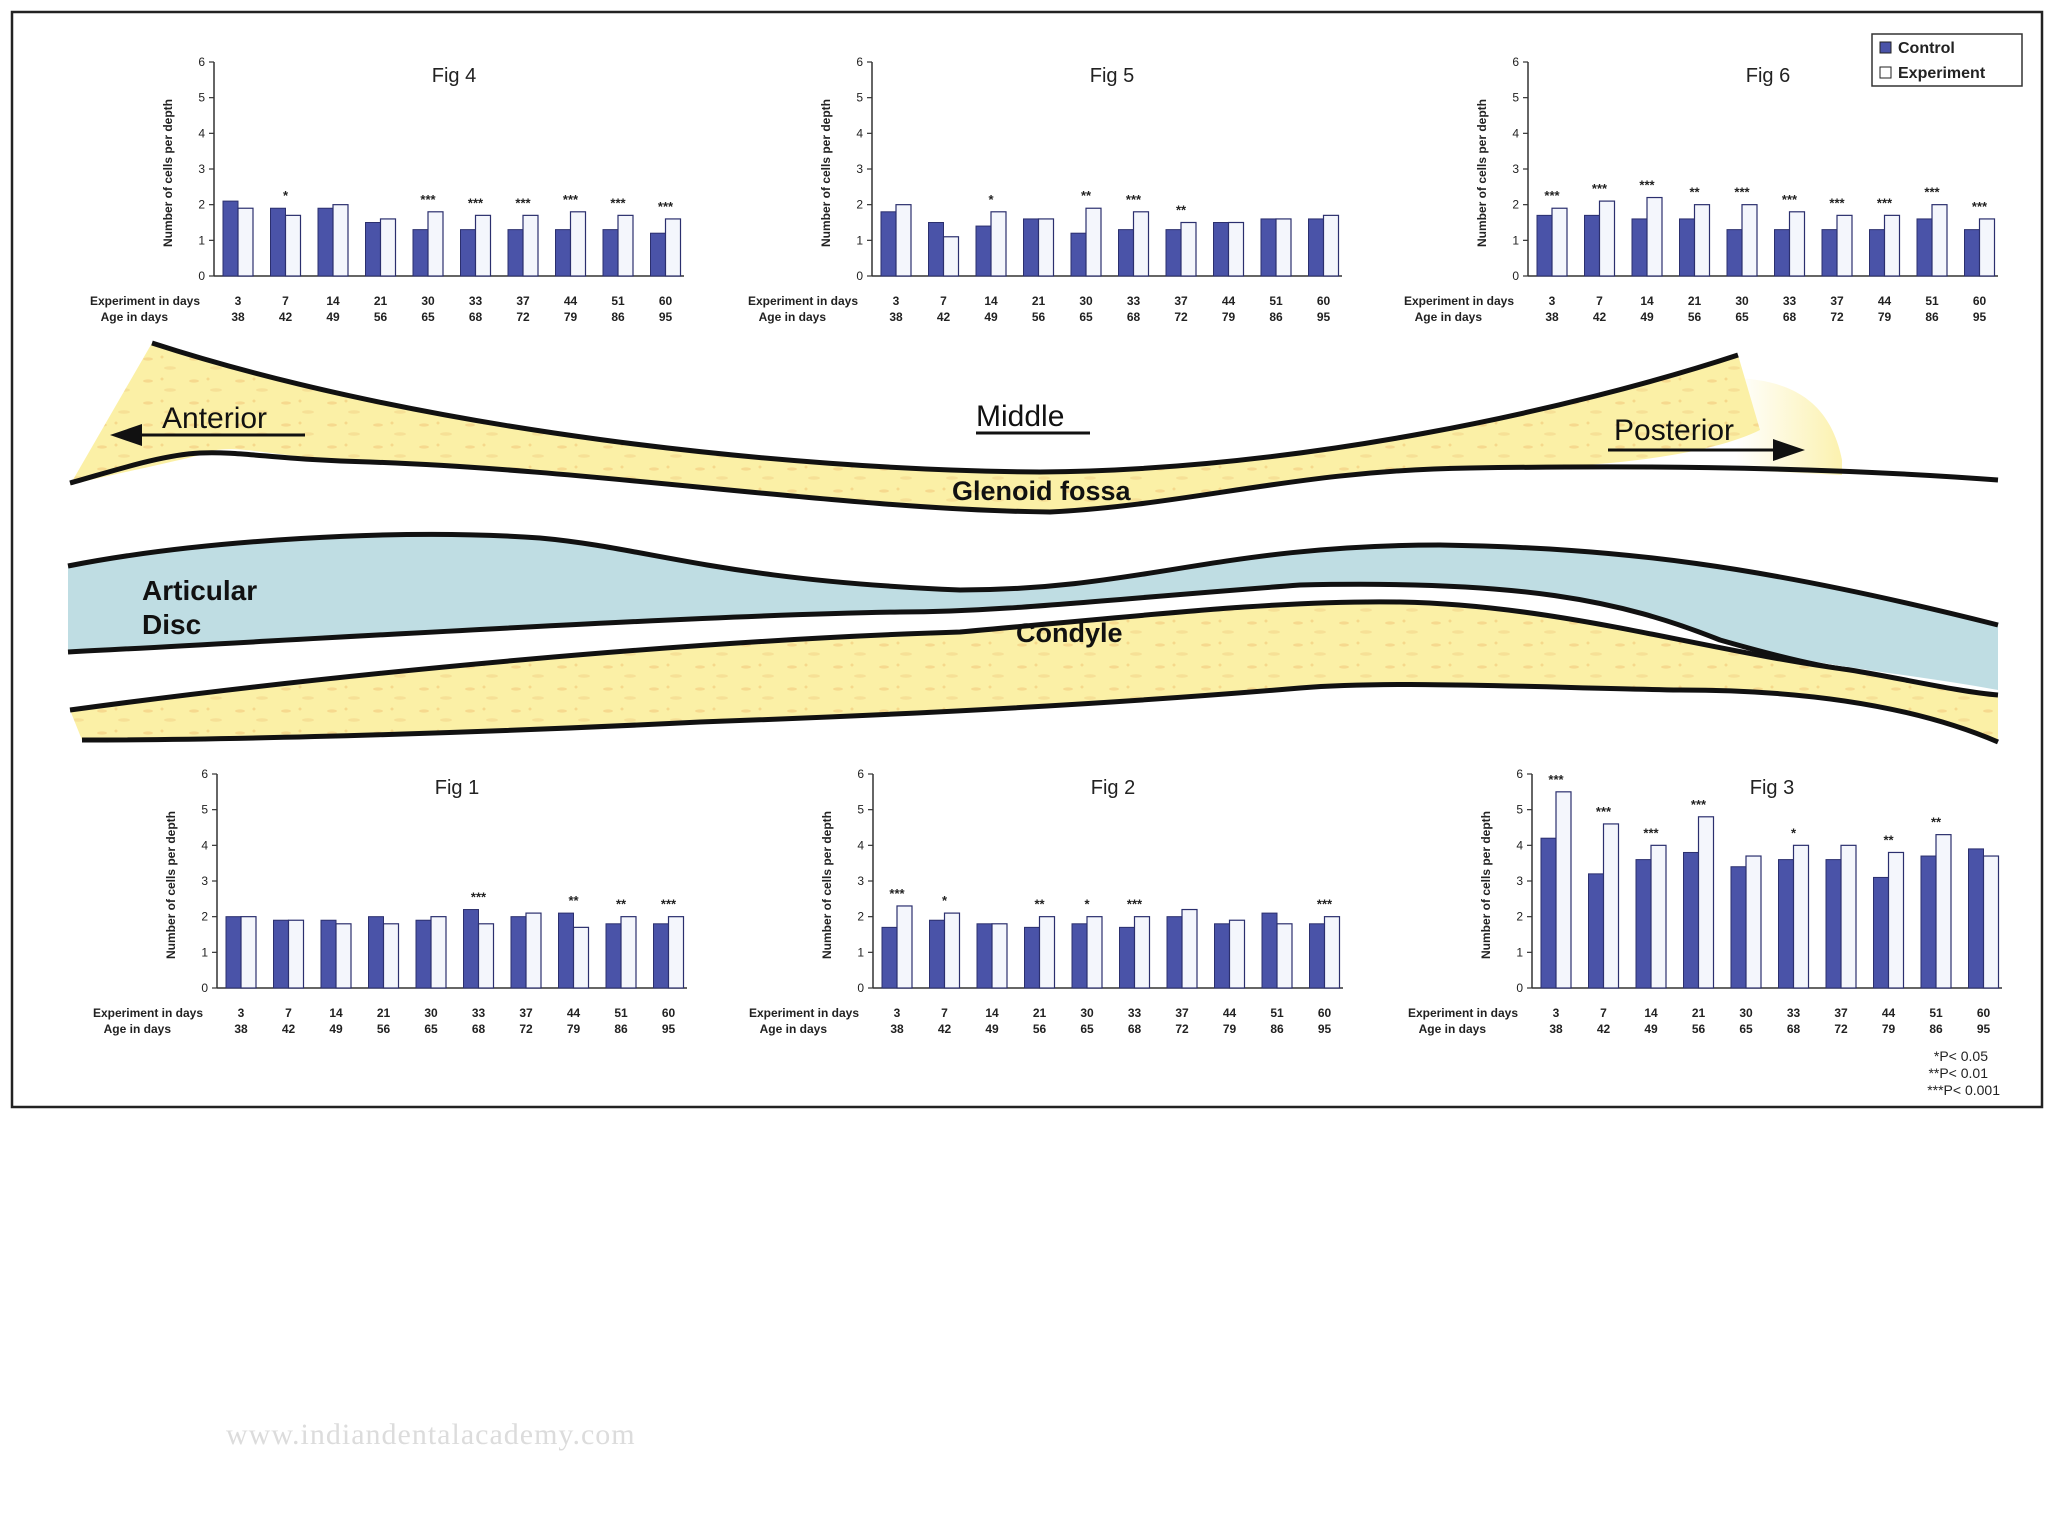 The image size is (2048, 1536). Describe the element at coordinates (1020, 416) in the screenshot. I see `middle-label: Middle` at that location.